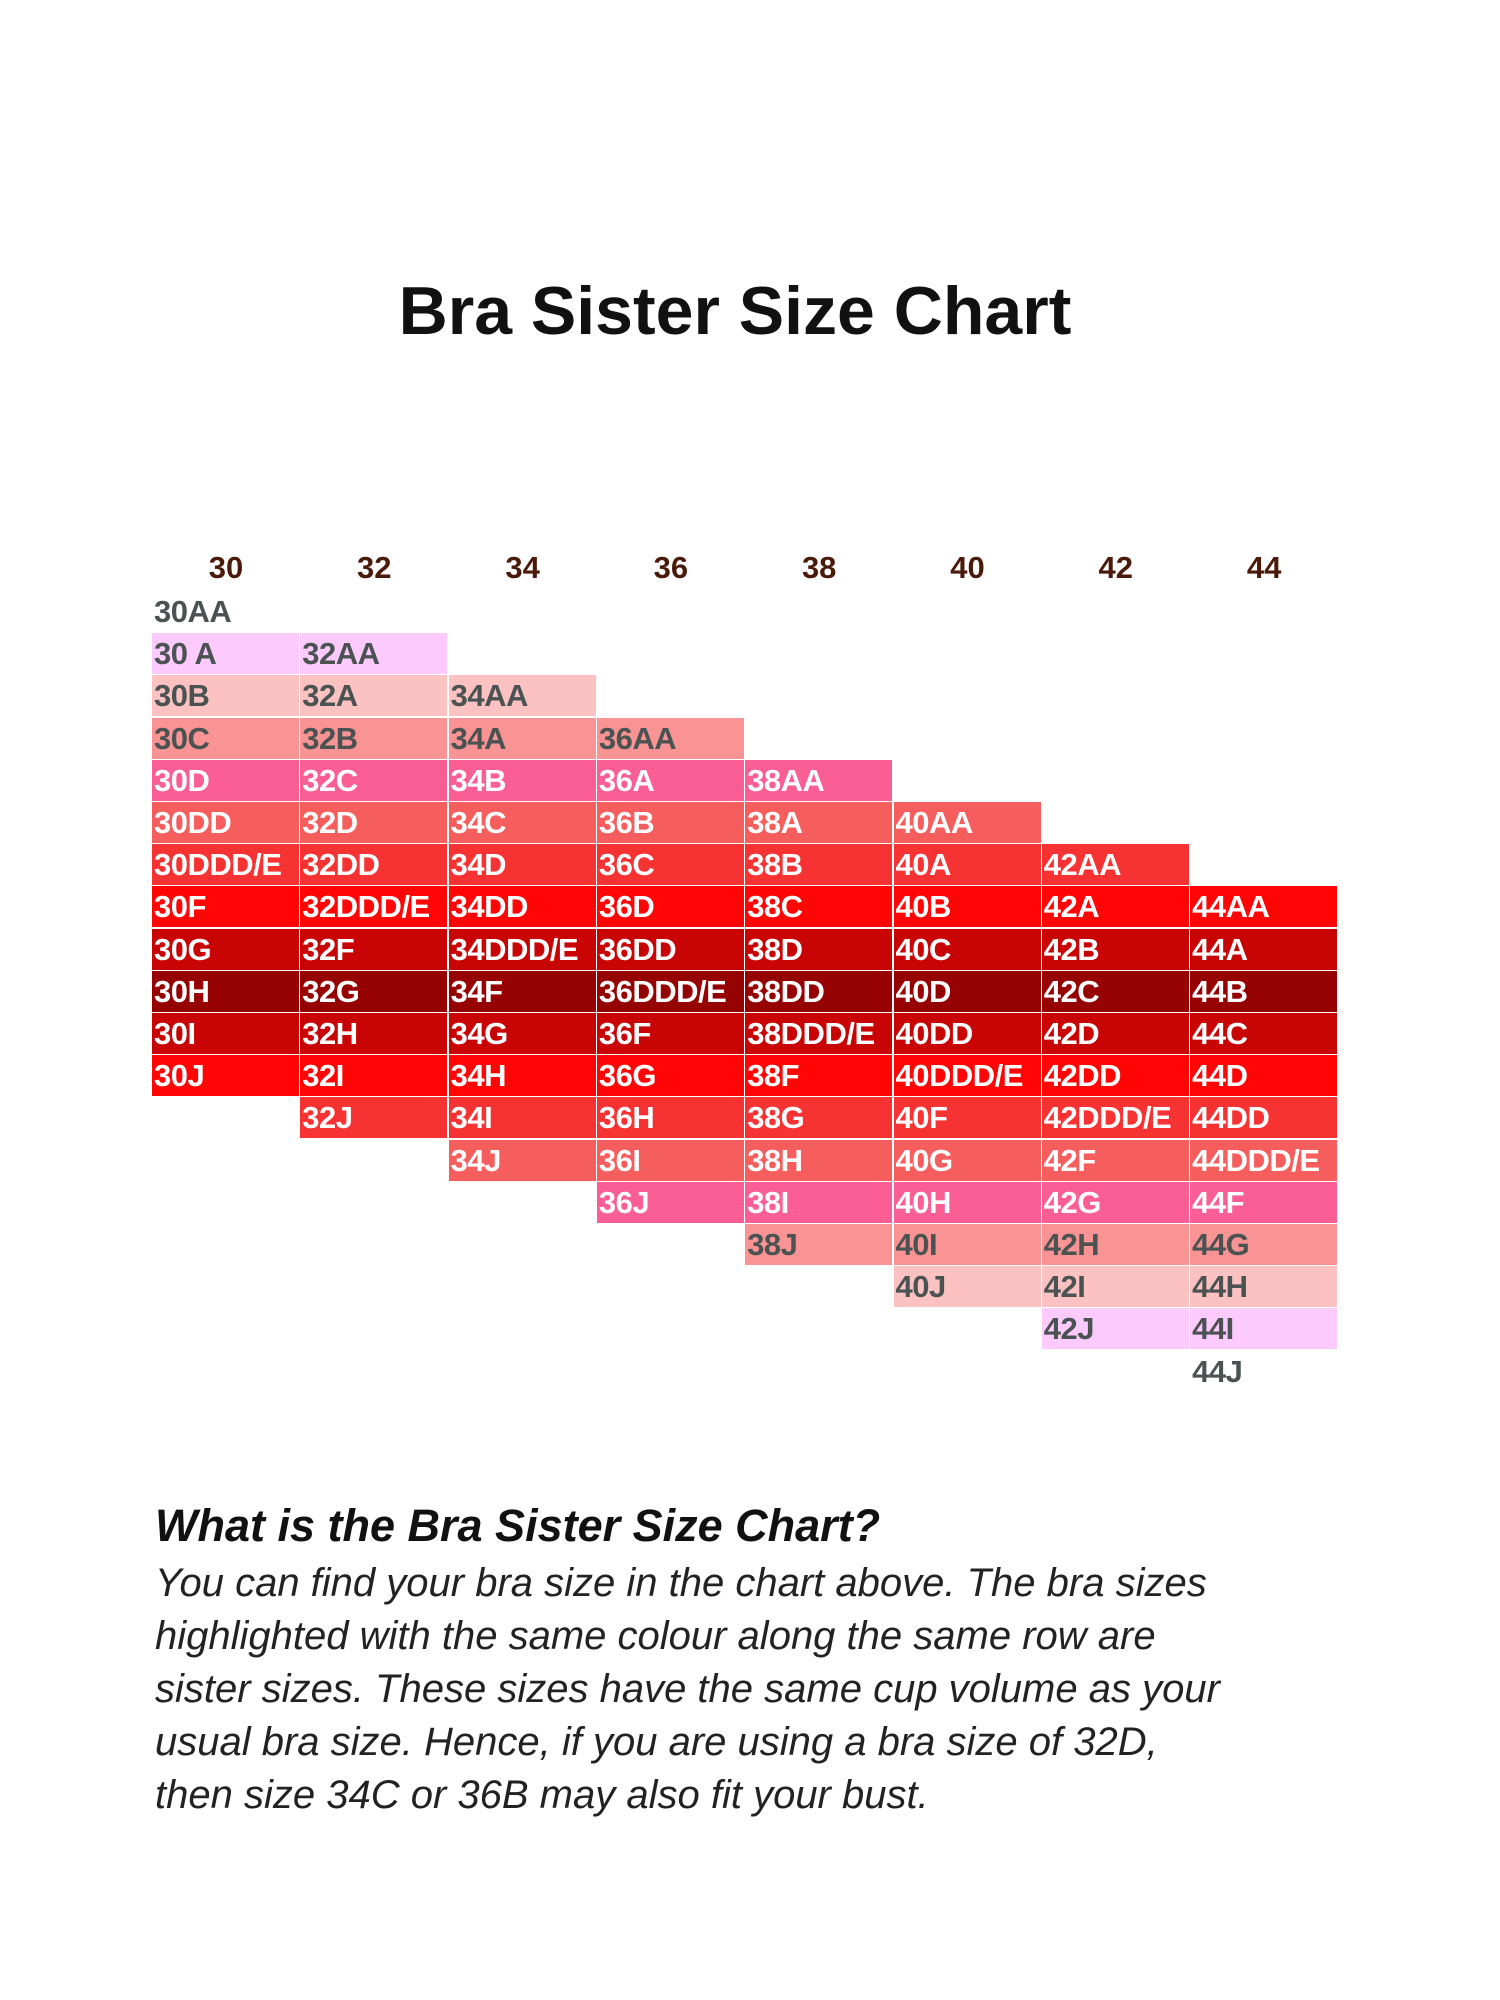  I want to click on size-cell: 44B, so click(1264, 991).